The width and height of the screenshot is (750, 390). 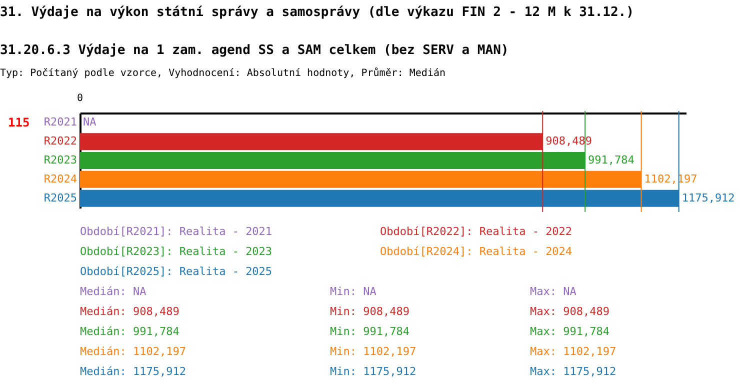 I want to click on text: 115, so click(x=19, y=123).